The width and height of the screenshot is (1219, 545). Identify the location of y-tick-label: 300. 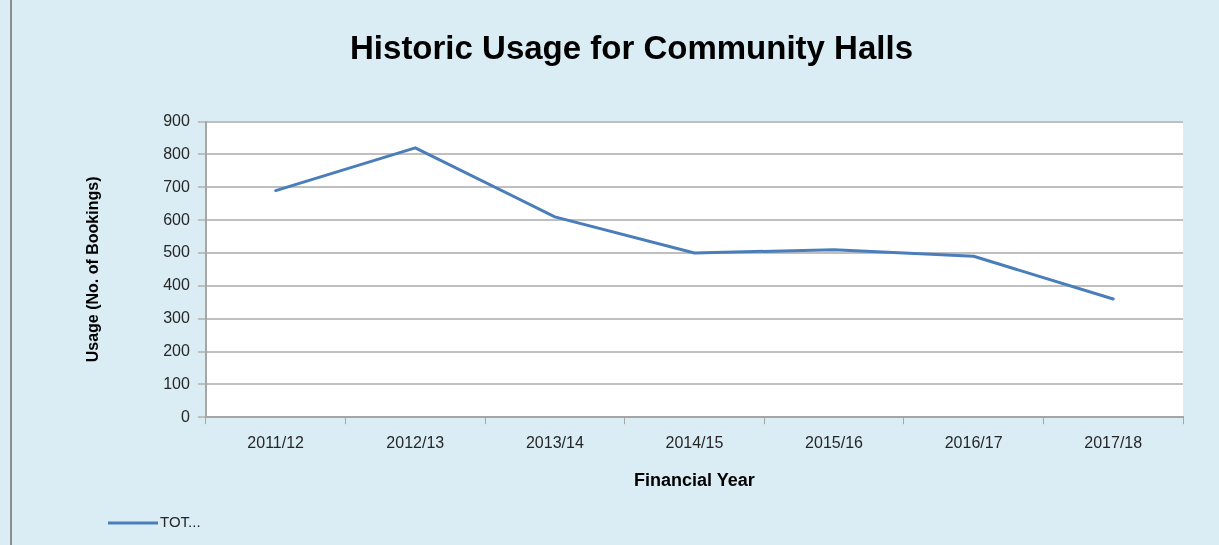
(176, 318).